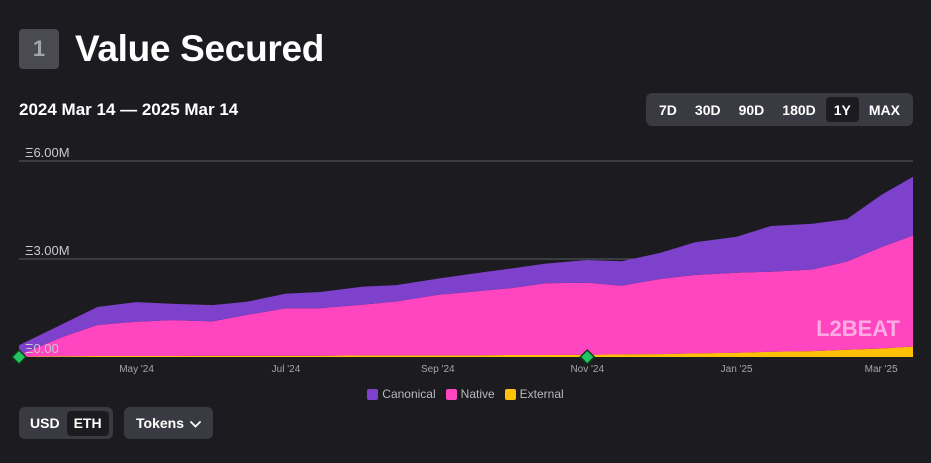 The height and width of the screenshot is (463, 931). I want to click on l2beat-watermark: L2BEAT, so click(858, 328).